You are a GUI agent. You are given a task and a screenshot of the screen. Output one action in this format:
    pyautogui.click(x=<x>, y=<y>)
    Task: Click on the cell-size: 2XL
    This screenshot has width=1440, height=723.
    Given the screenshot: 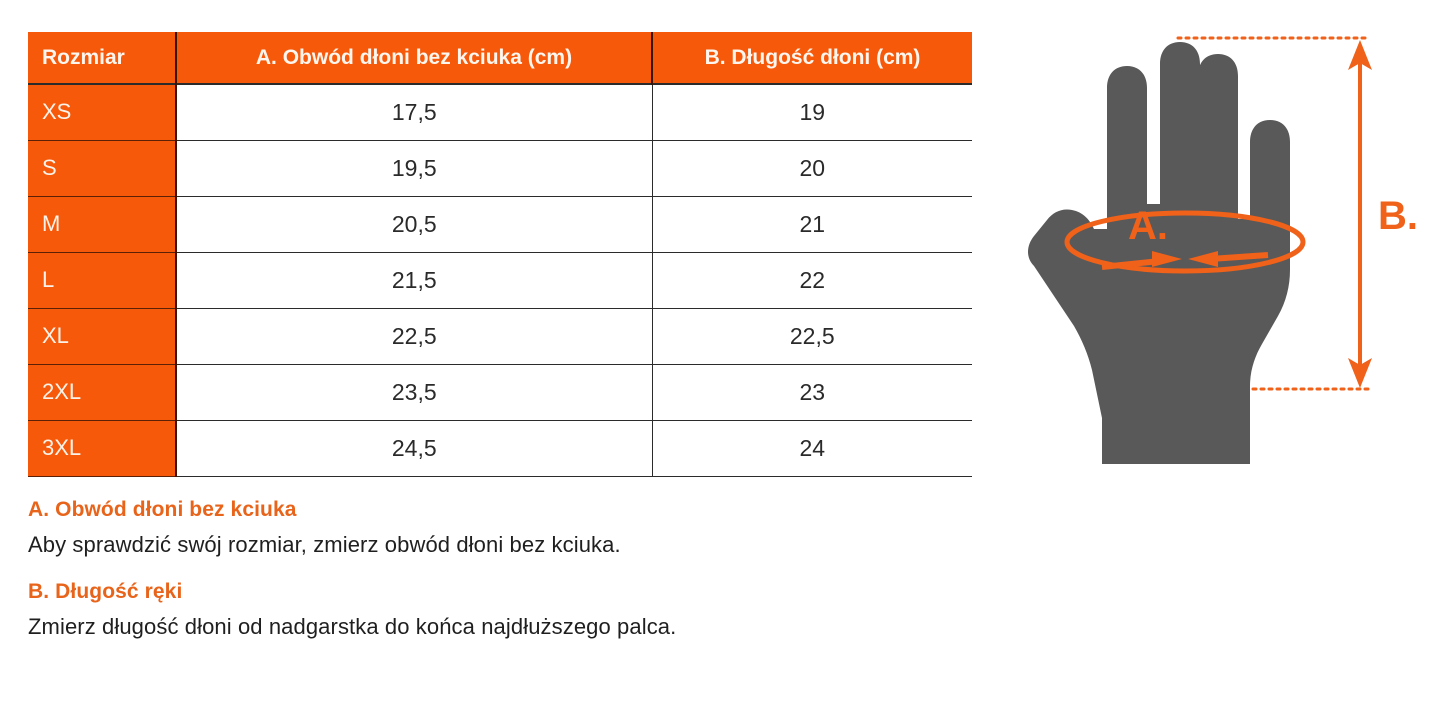 What is the action you would take?
    pyautogui.click(x=102, y=392)
    